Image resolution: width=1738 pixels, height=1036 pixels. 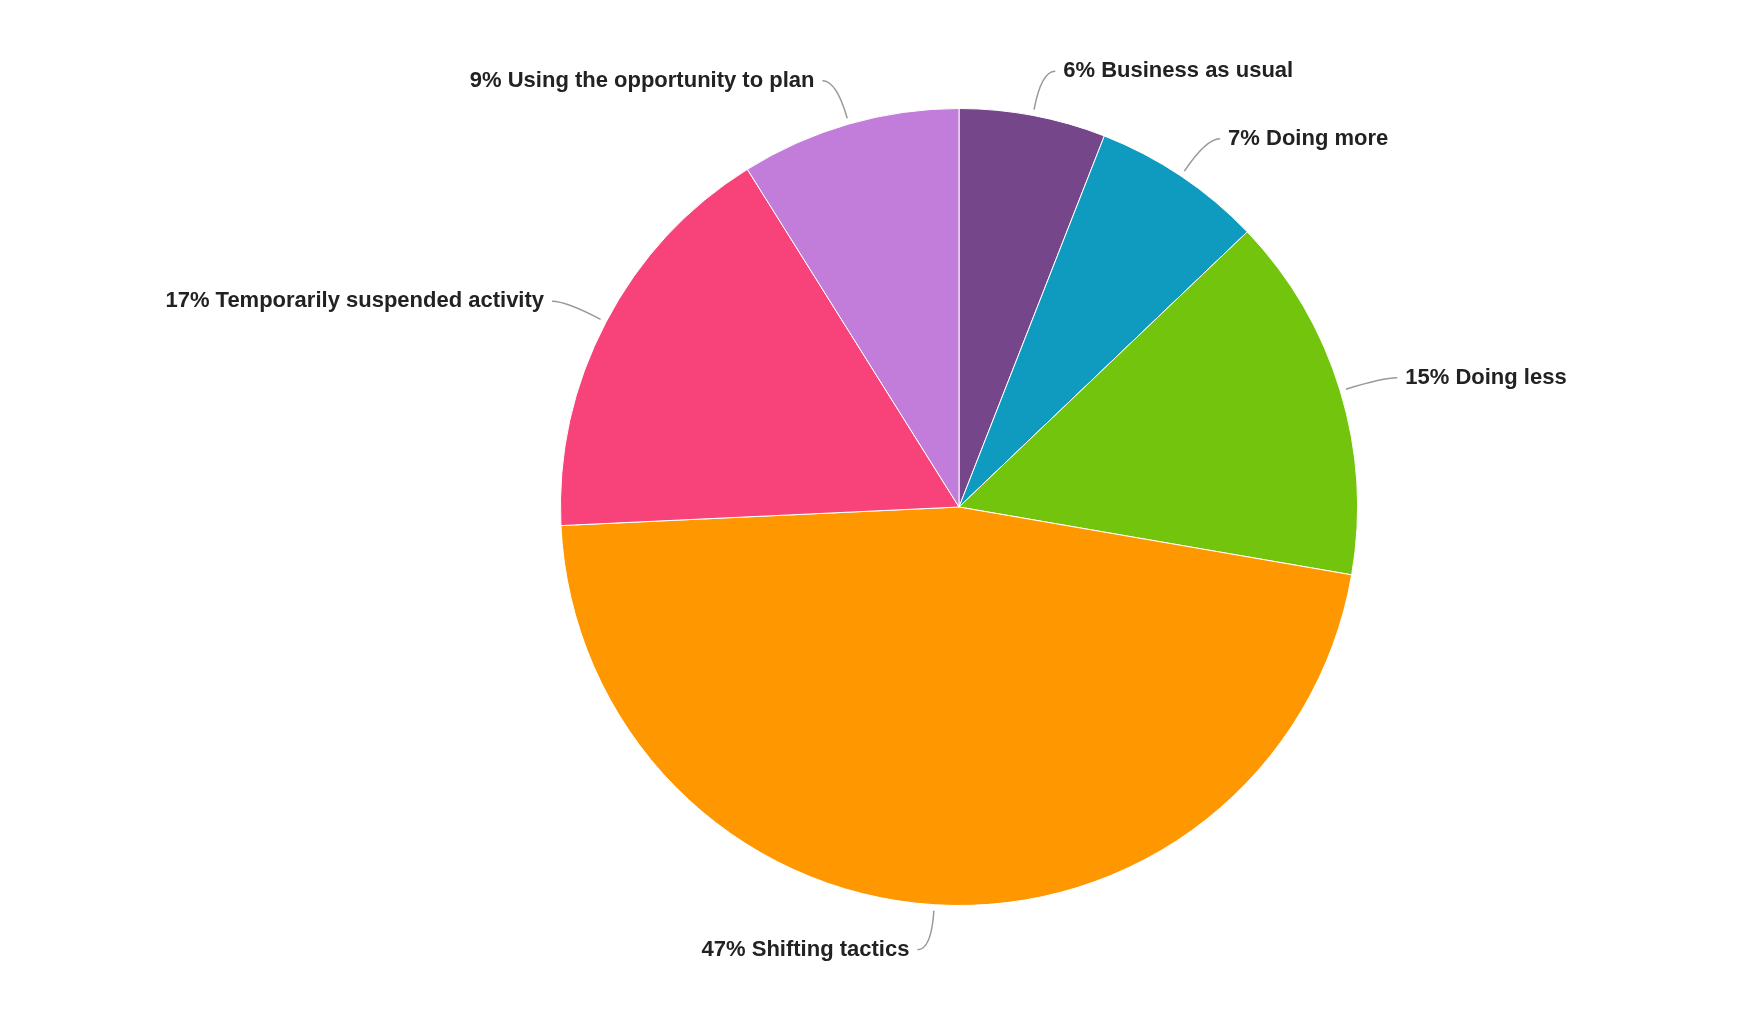 What do you see at coordinates (805, 948) in the screenshot?
I see `slice-label: 47% Shifting tactics` at bounding box center [805, 948].